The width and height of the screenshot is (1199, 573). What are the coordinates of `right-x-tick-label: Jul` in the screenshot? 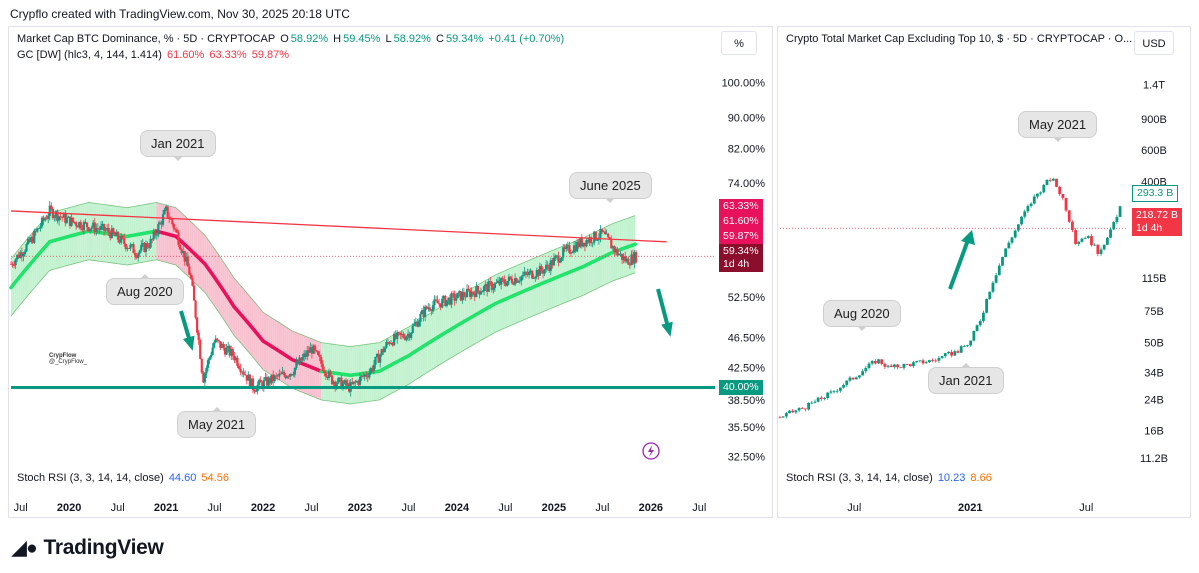 It's located at (854, 508).